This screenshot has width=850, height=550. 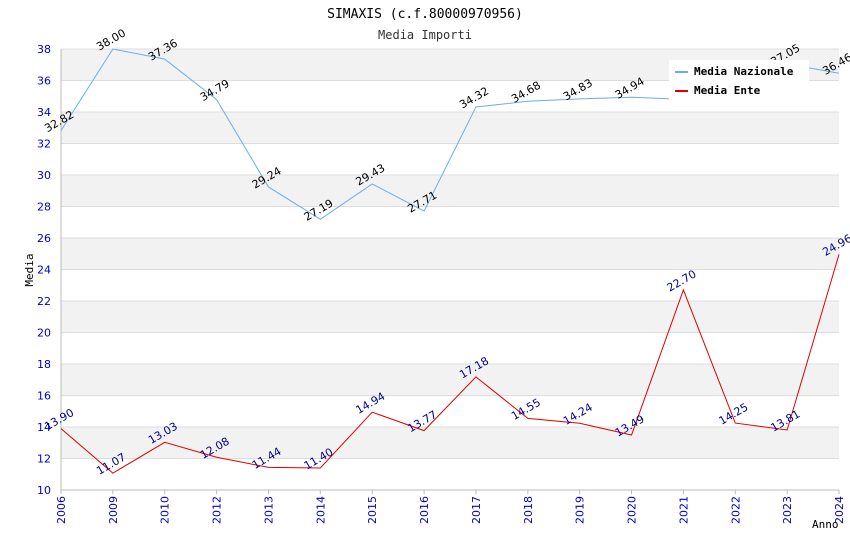 I want to click on legend-label-nazionale: Media Nazionale, so click(x=744, y=71).